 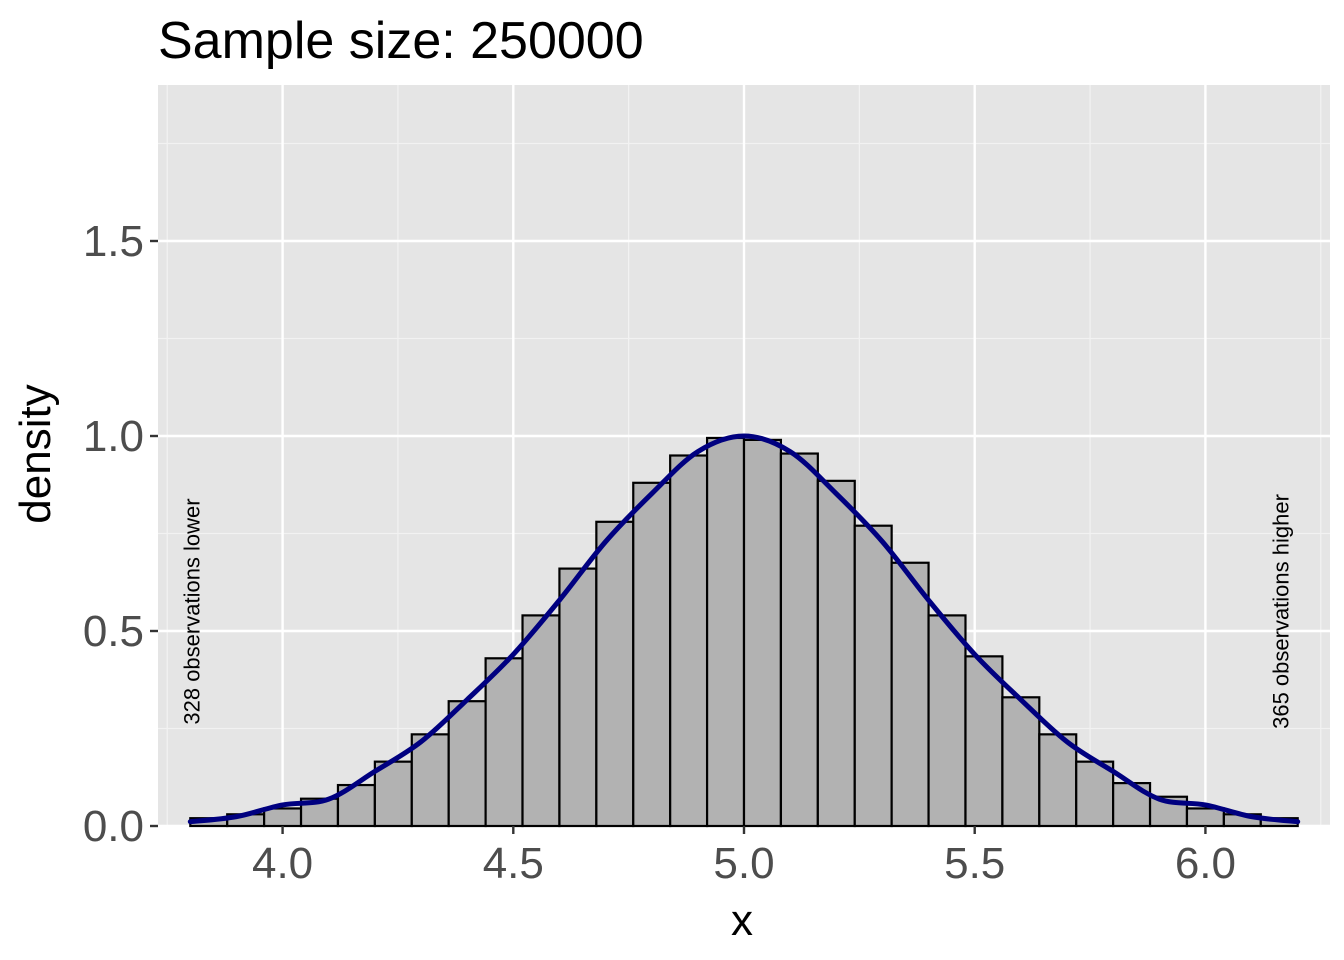 I want to click on x-tick-label: 5.5, so click(x=974, y=863).